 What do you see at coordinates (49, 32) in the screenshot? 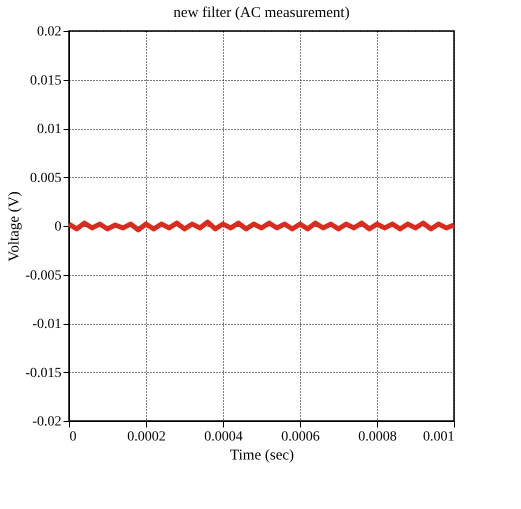
I see `y-tick-label: 0.02` at bounding box center [49, 32].